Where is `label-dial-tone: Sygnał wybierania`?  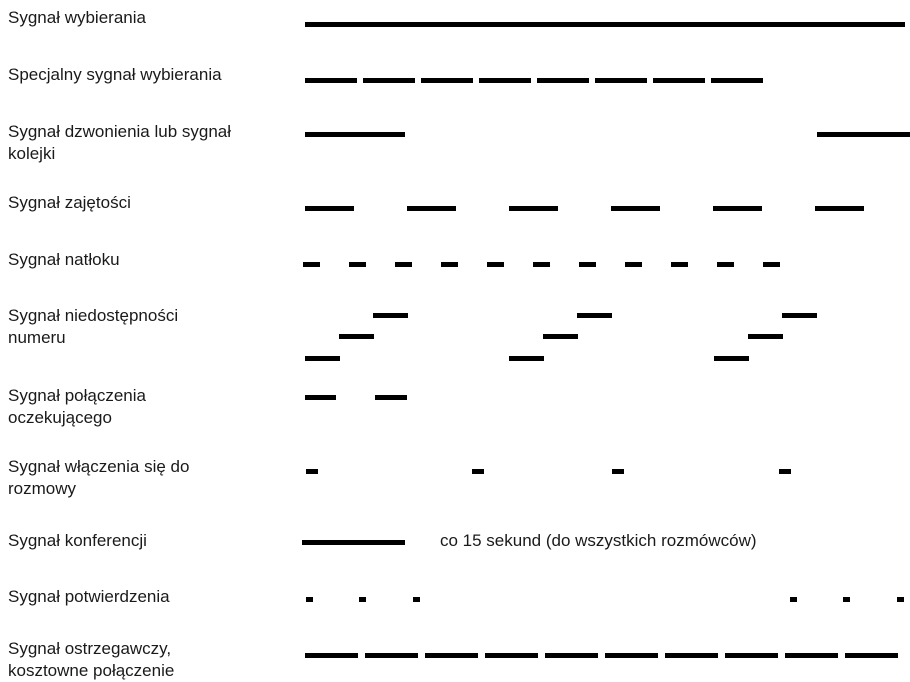
label-dial-tone: Sygnał wybierania is located at coordinates (77, 17).